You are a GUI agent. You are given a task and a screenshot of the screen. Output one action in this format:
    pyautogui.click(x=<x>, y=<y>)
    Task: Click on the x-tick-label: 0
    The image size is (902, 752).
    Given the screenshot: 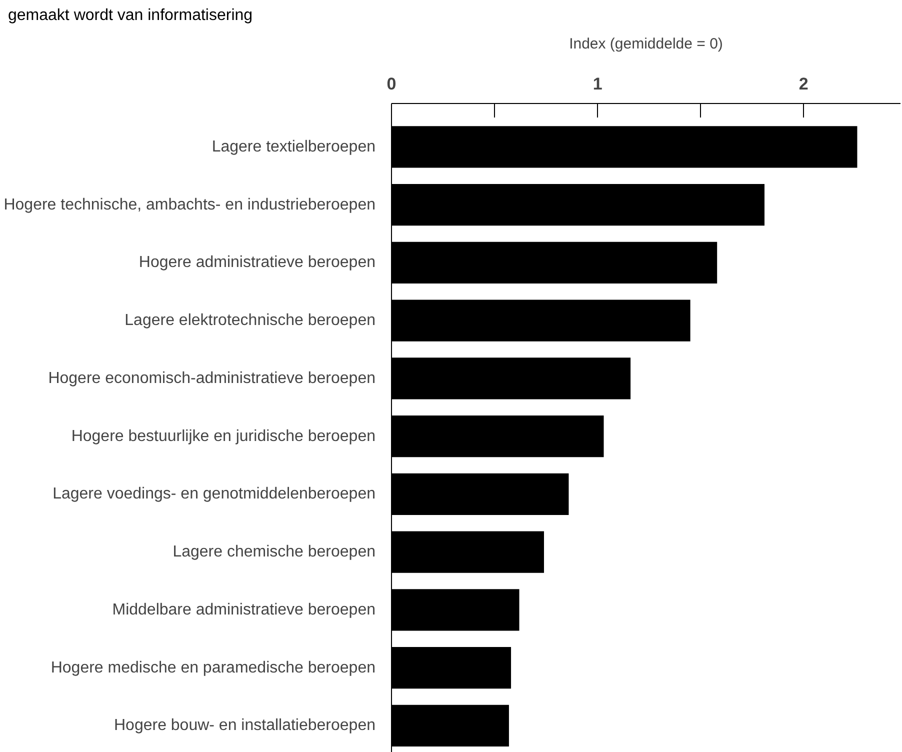 What is the action you would take?
    pyautogui.click(x=391, y=84)
    